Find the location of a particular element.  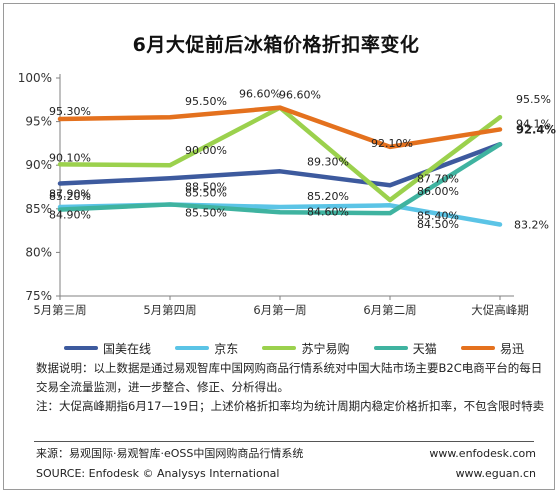

chart-title: 6月大促前后冰箱价格折扣率变化 is located at coordinates (276, 45).